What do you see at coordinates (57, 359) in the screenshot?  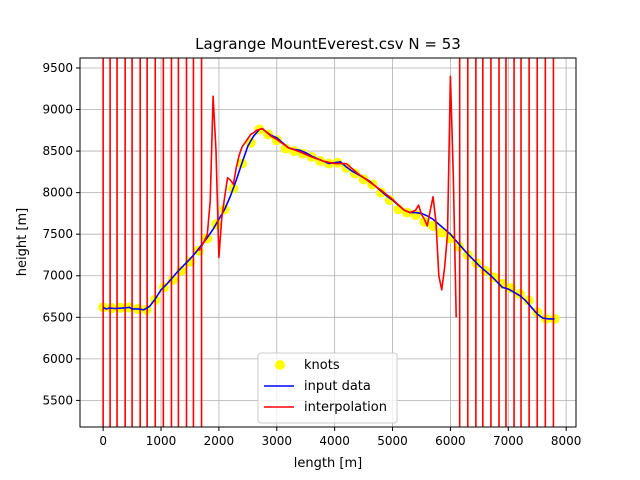 I see `y-tick-label: 6000` at bounding box center [57, 359].